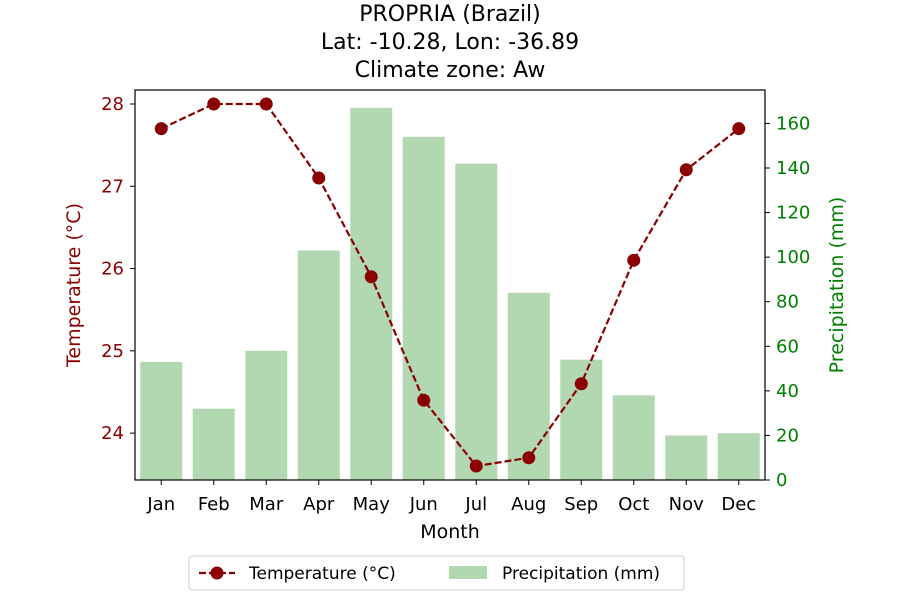 The width and height of the screenshot is (900, 600). What do you see at coordinates (739, 129) in the screenshot?
I see `temperature-point-dec` at bounding box center [739, 129].